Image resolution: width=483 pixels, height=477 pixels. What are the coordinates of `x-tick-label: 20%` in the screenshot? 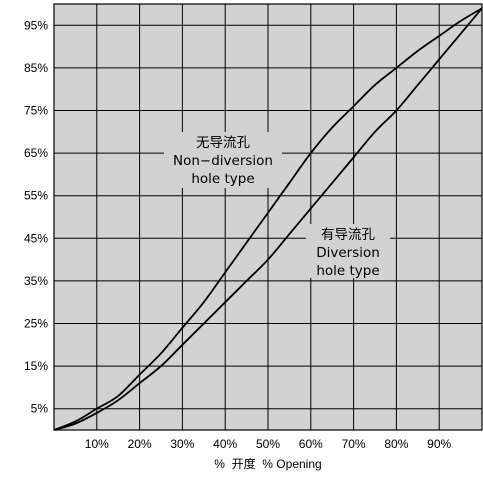 It's located at (140, 444).